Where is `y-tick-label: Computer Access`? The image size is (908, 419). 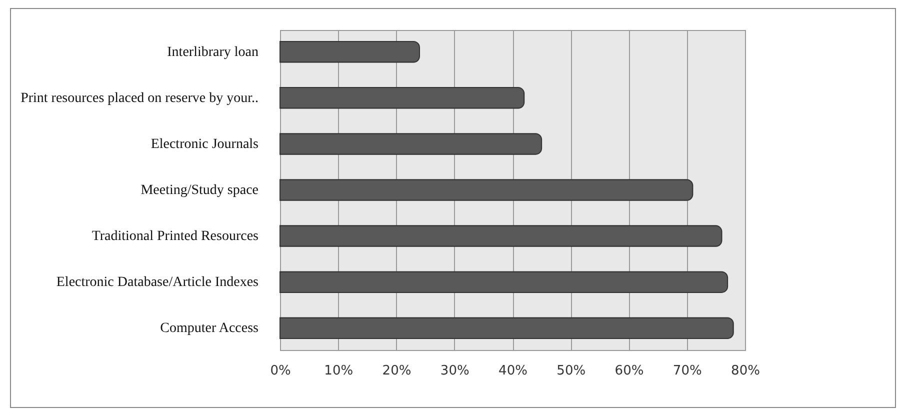
y-tick-label: Computer Access is located at coordinates (209, 328).